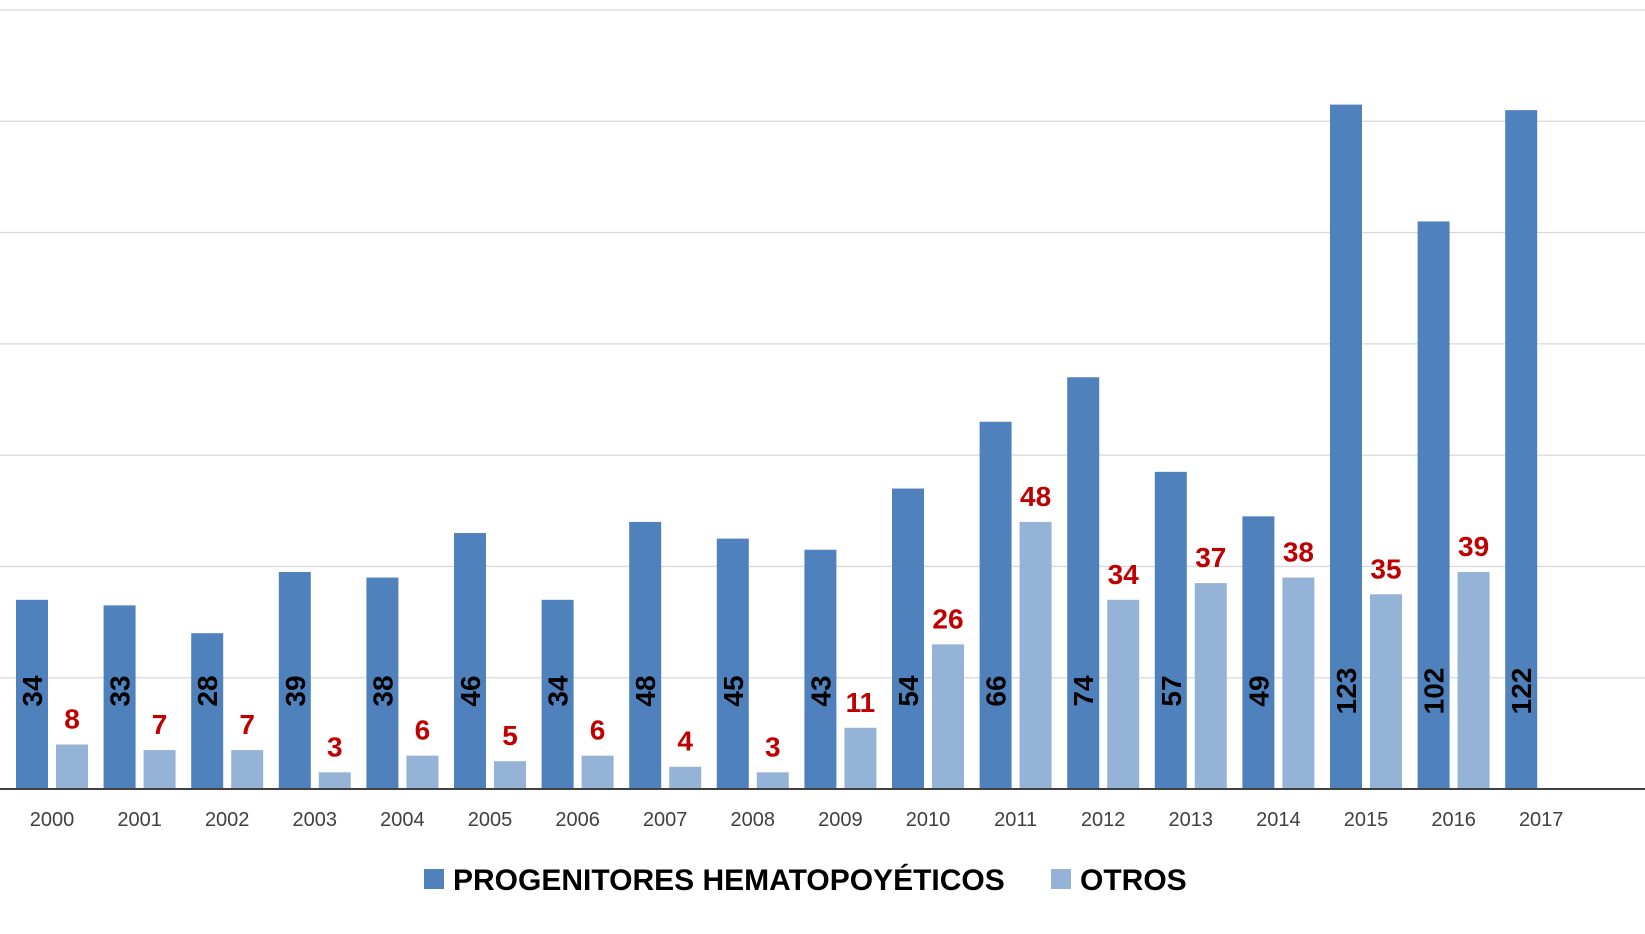  Describe the element at coordinates (1133, 880) in the screenshot. I see `legend-label-otros: OTROS` at that location.